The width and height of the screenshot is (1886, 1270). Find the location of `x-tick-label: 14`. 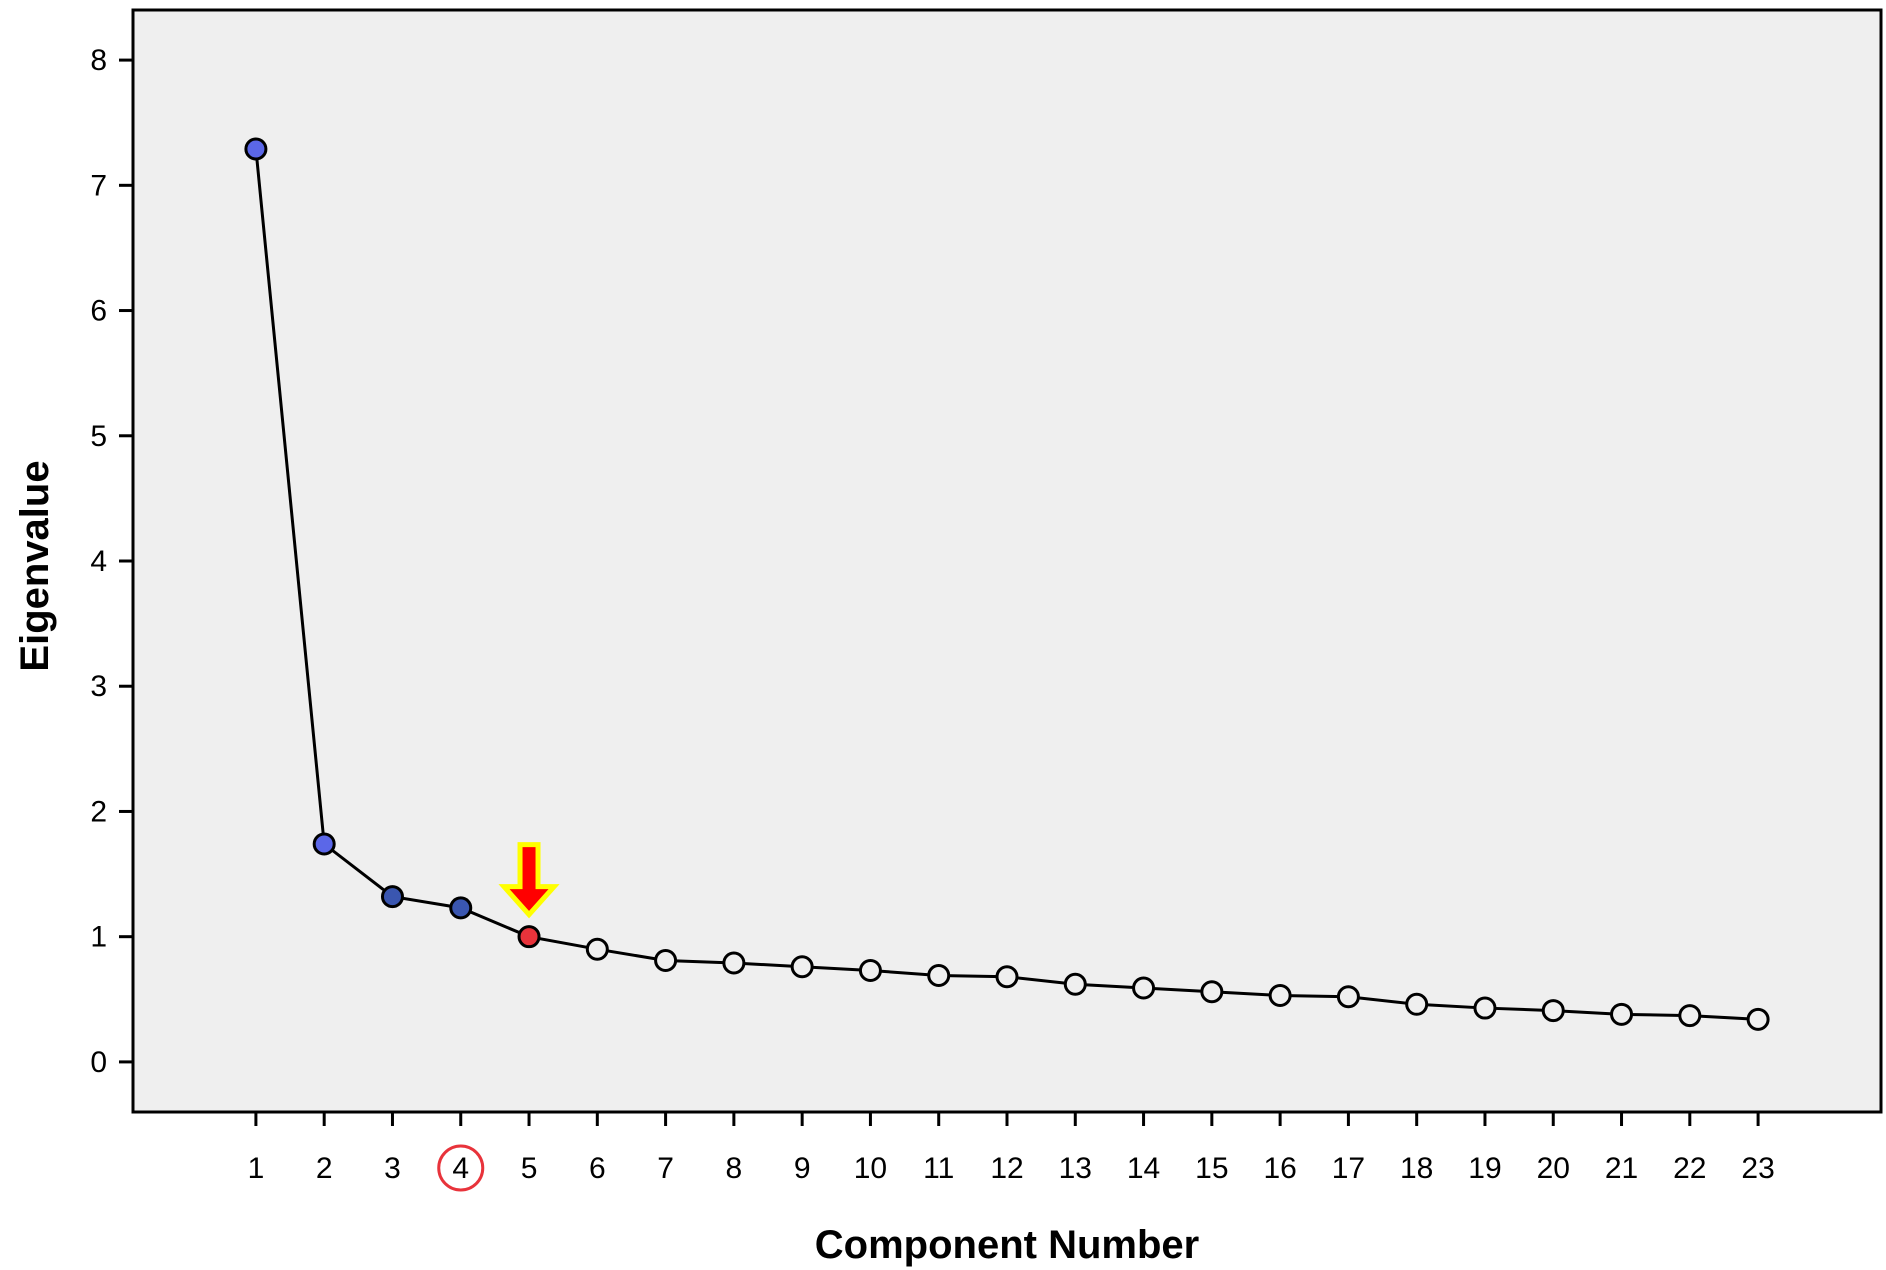

x-tick-label: 14 is located at coordinates (1143, 1168).